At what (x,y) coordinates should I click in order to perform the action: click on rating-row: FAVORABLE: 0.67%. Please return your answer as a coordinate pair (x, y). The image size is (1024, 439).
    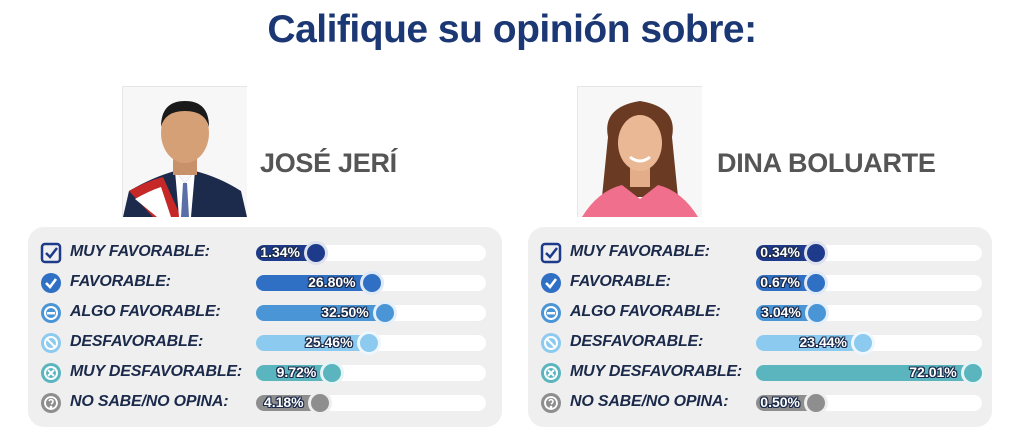
    Looking at the image, I should click on (760, 283).